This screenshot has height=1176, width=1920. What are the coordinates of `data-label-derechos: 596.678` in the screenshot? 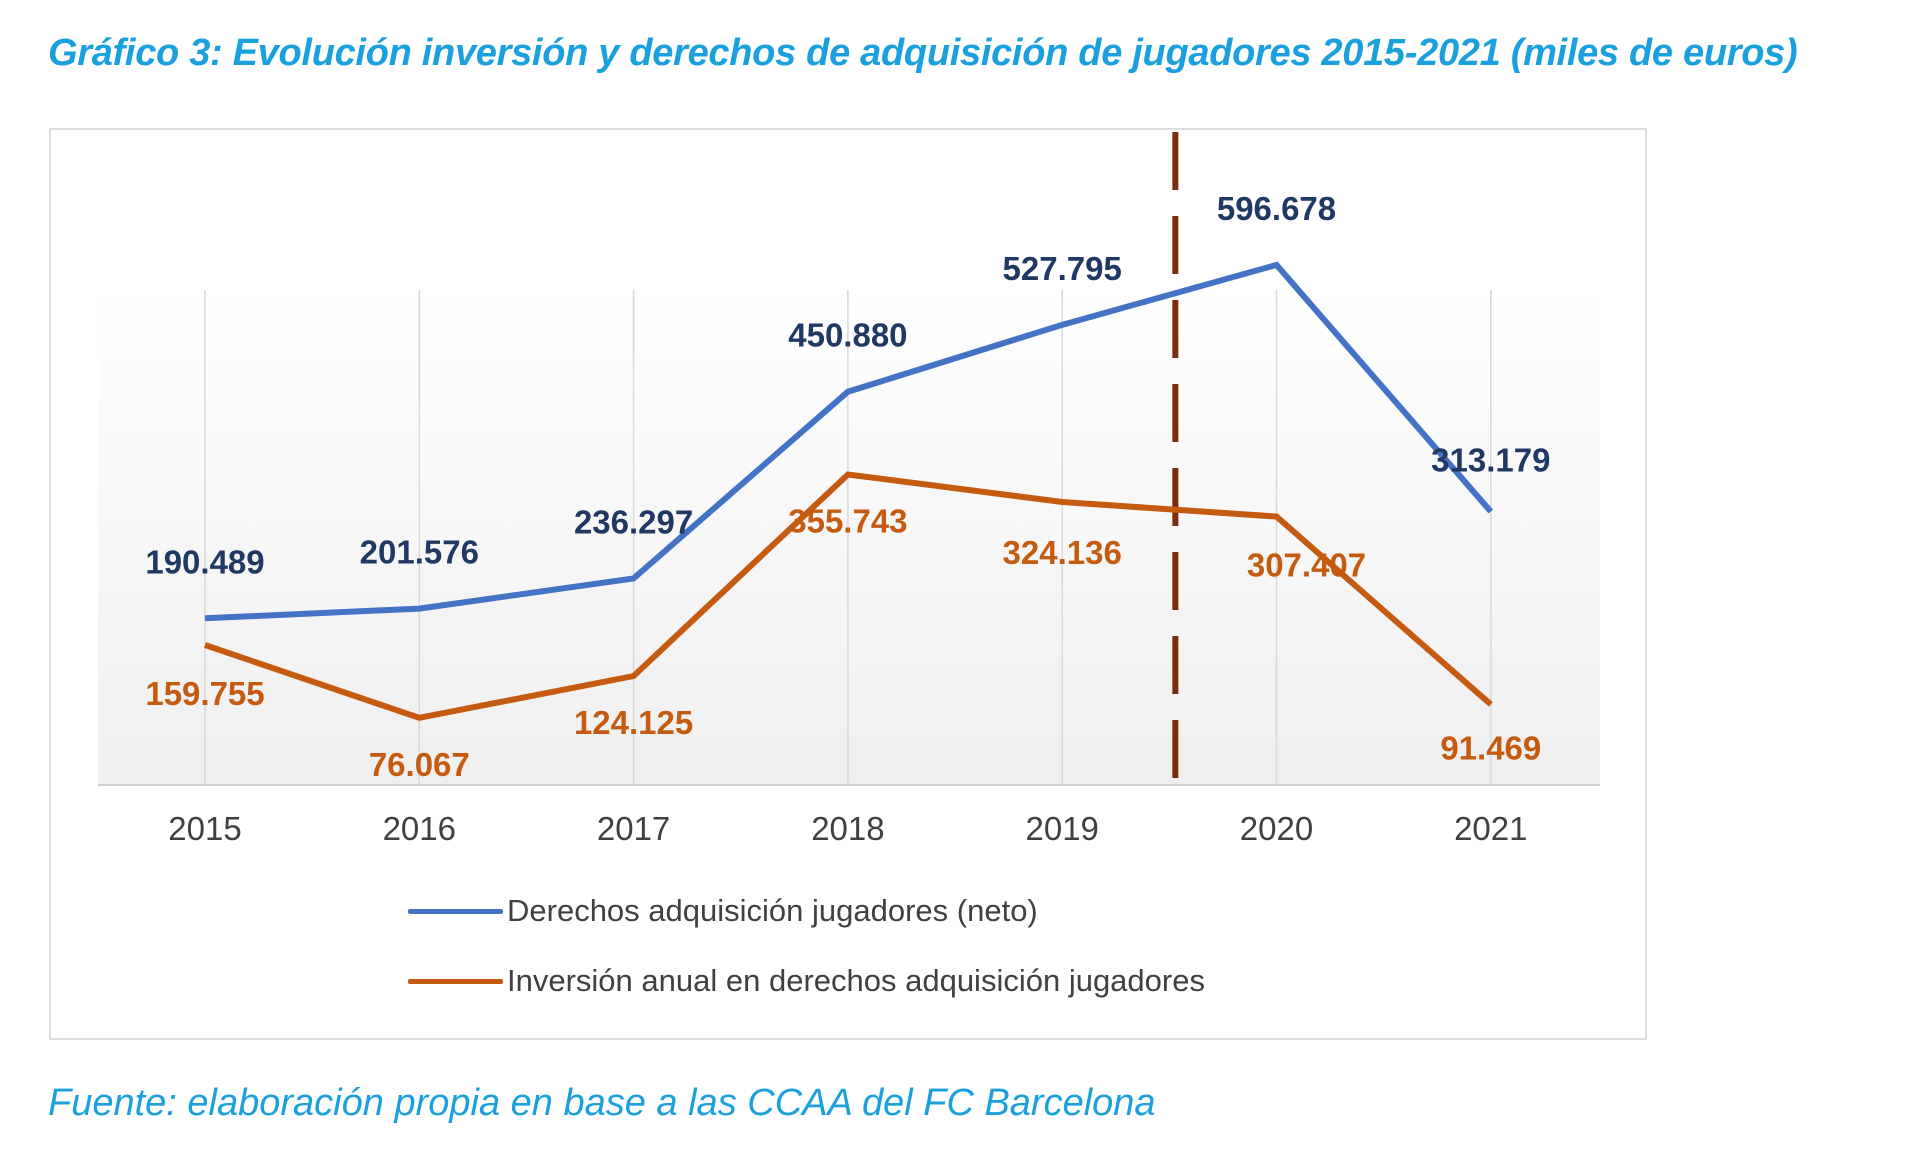 It's located at (1276, 208).